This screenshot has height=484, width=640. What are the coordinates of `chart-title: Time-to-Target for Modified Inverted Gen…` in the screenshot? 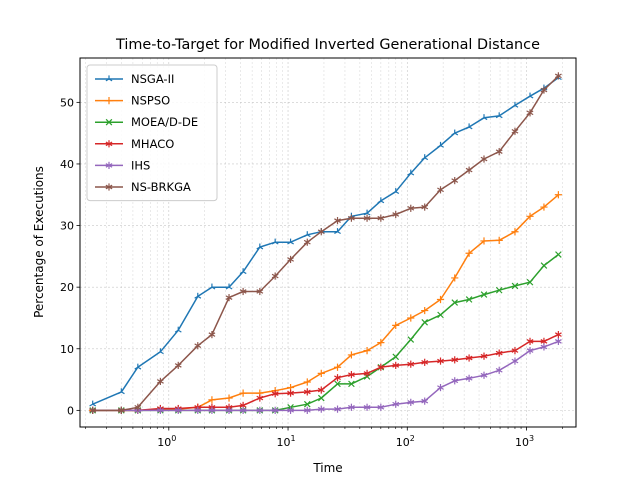 It's located at (327, 45).